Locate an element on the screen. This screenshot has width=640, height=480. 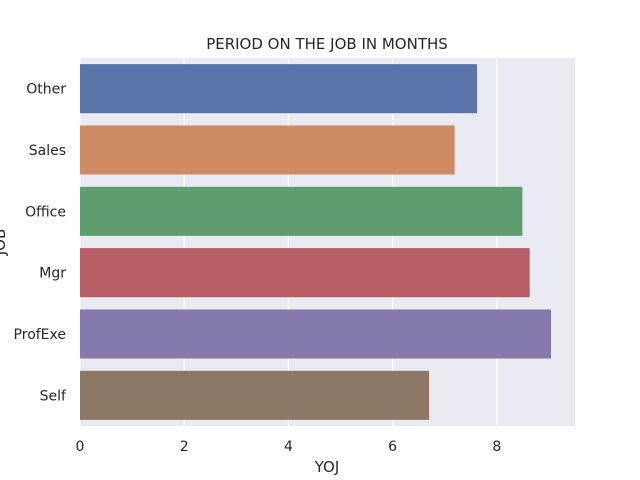
chart-title: PERIOD ON THE JOB IN MONTHS is located at coordinates (327, 44).